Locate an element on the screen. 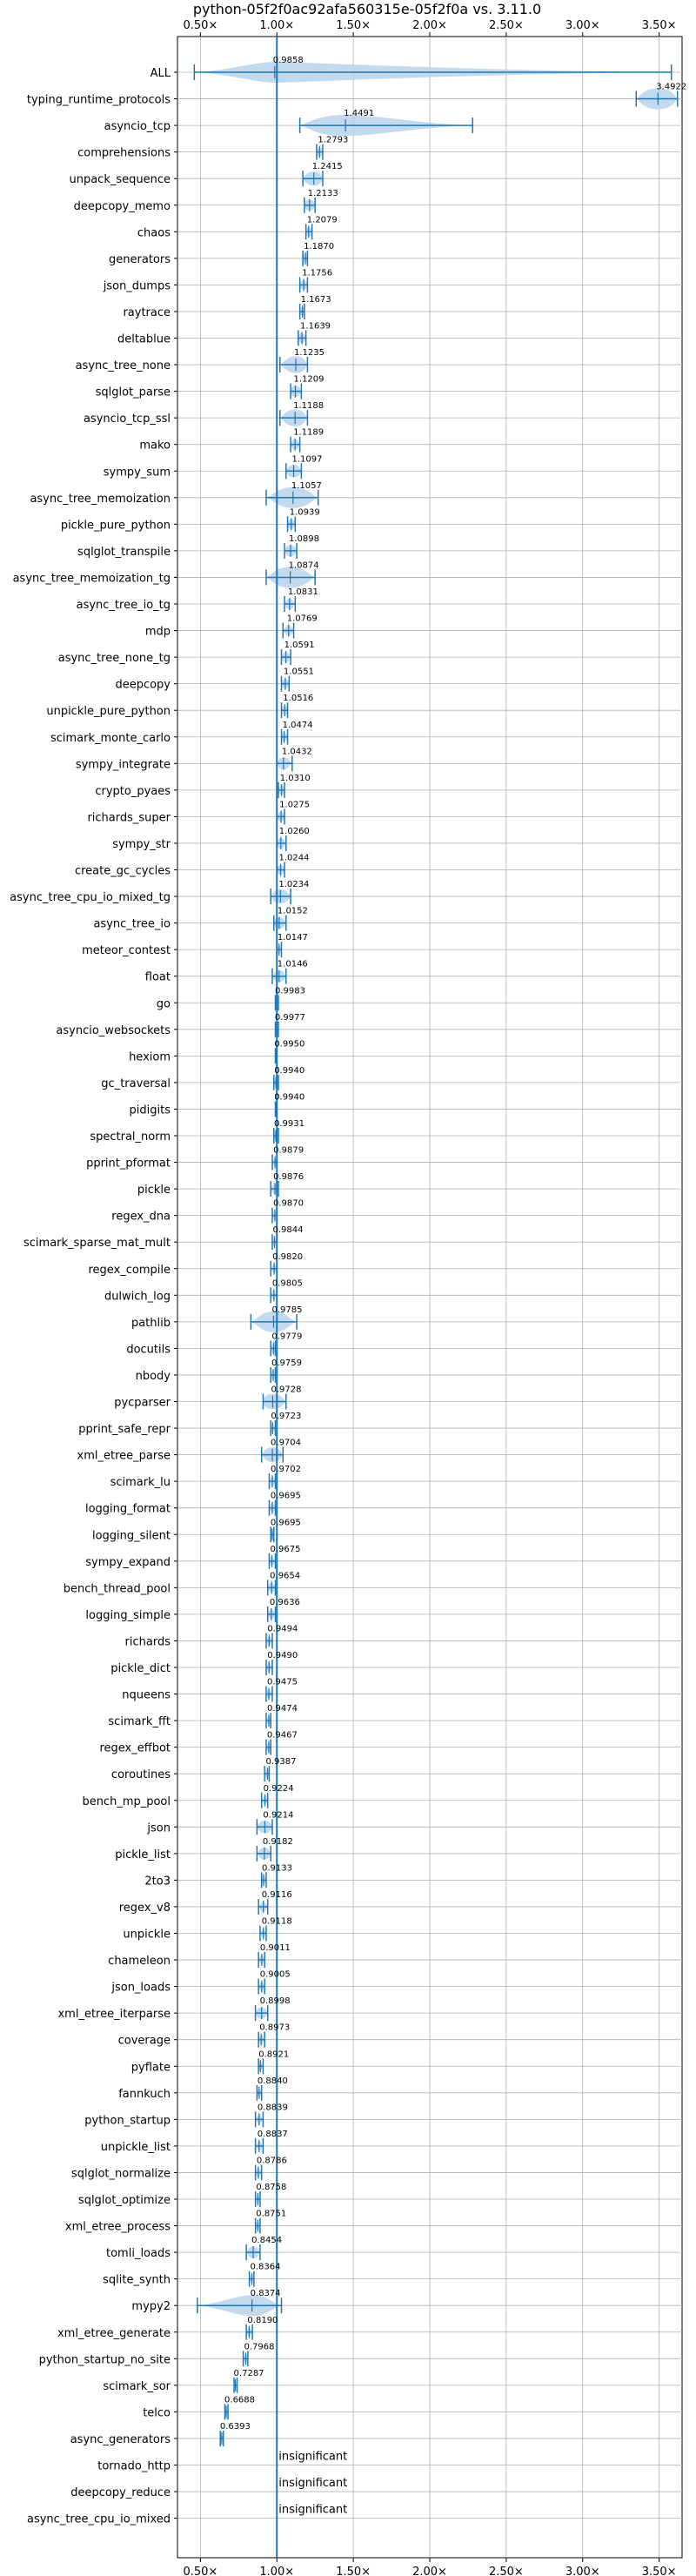 The height and width of the screenshot is (2576, 696). row-label: dulwich_log is located at coordinates (137, 1296).